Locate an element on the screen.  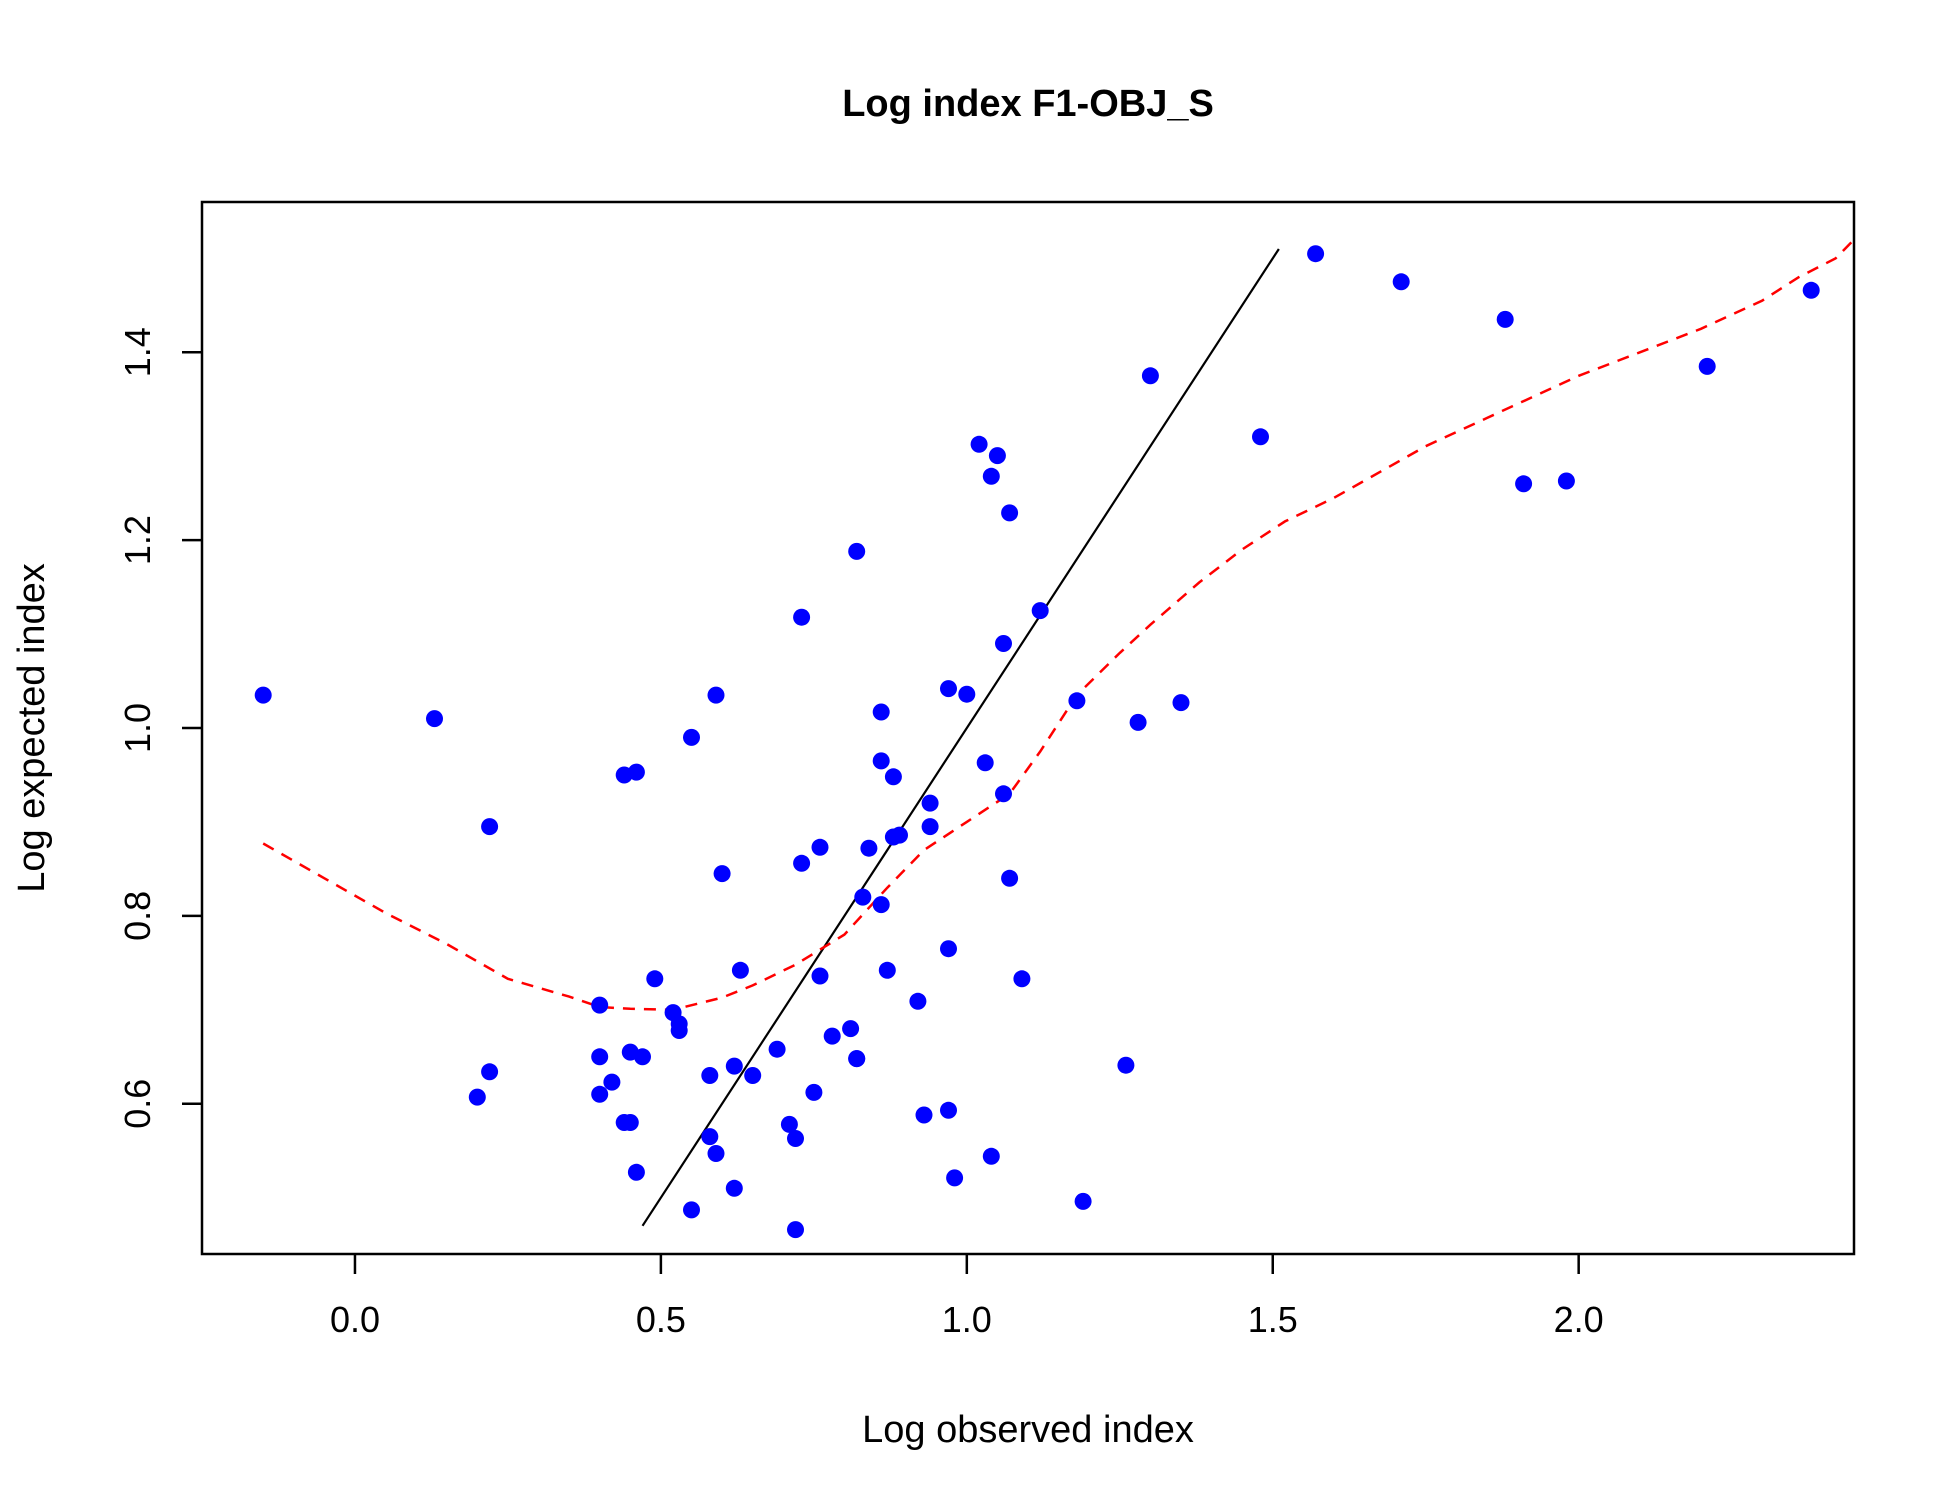
x-tick-label: 0.0 is located at coordinates (355, 1319).